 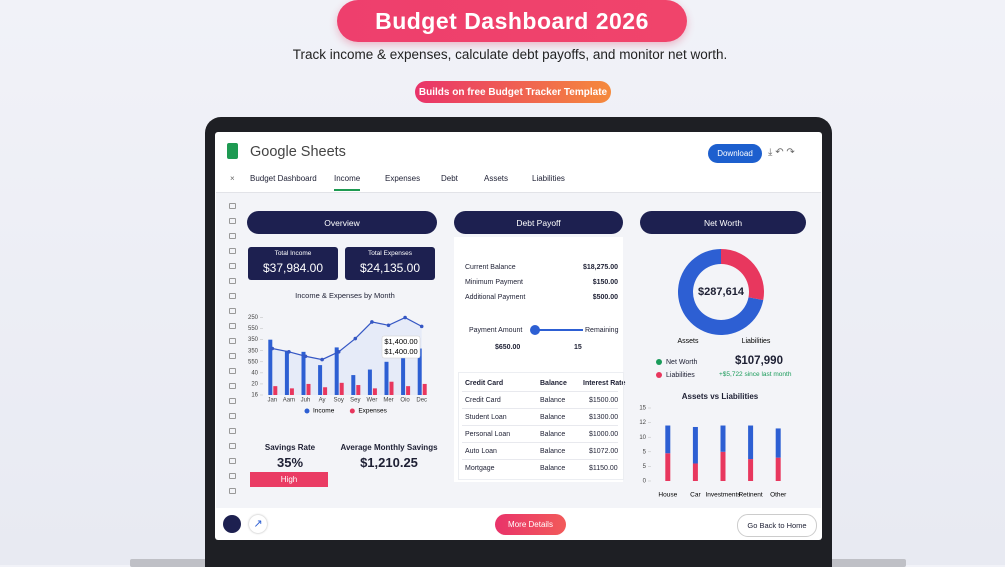 I want to click on y-tick-label: 12, so click(x=642, y=423).